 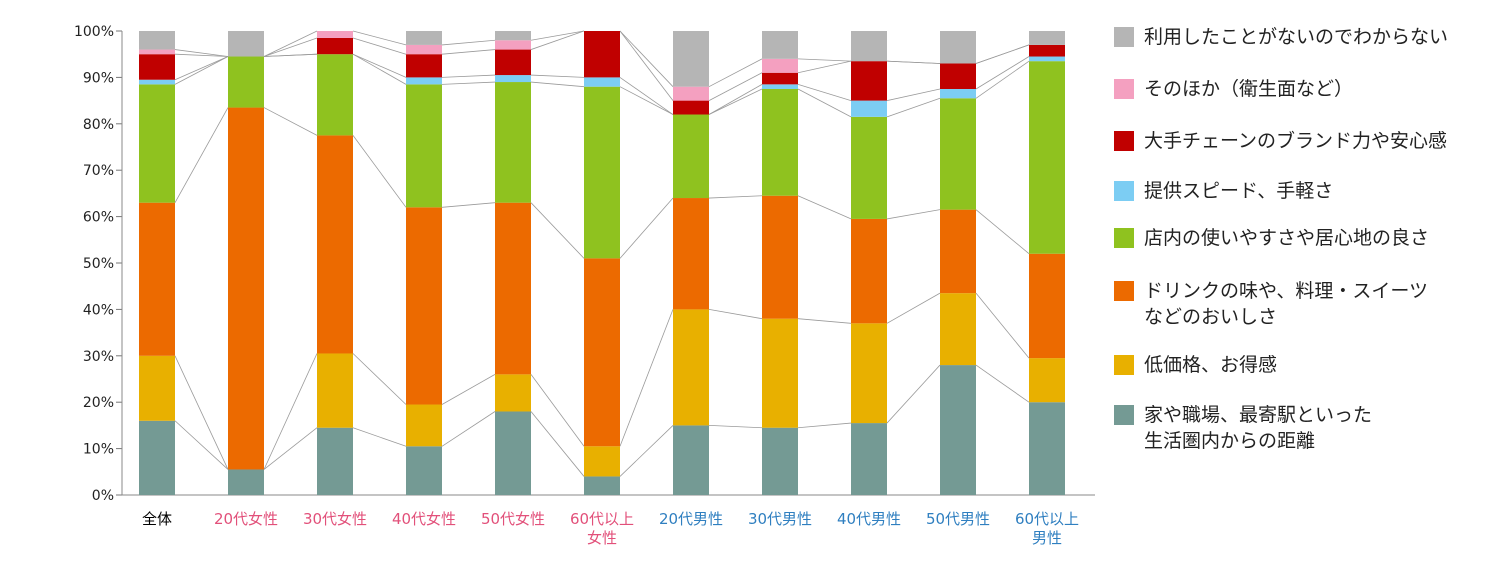 I want to click on x-category-label: 40代男性, so click(x=869, y=519).